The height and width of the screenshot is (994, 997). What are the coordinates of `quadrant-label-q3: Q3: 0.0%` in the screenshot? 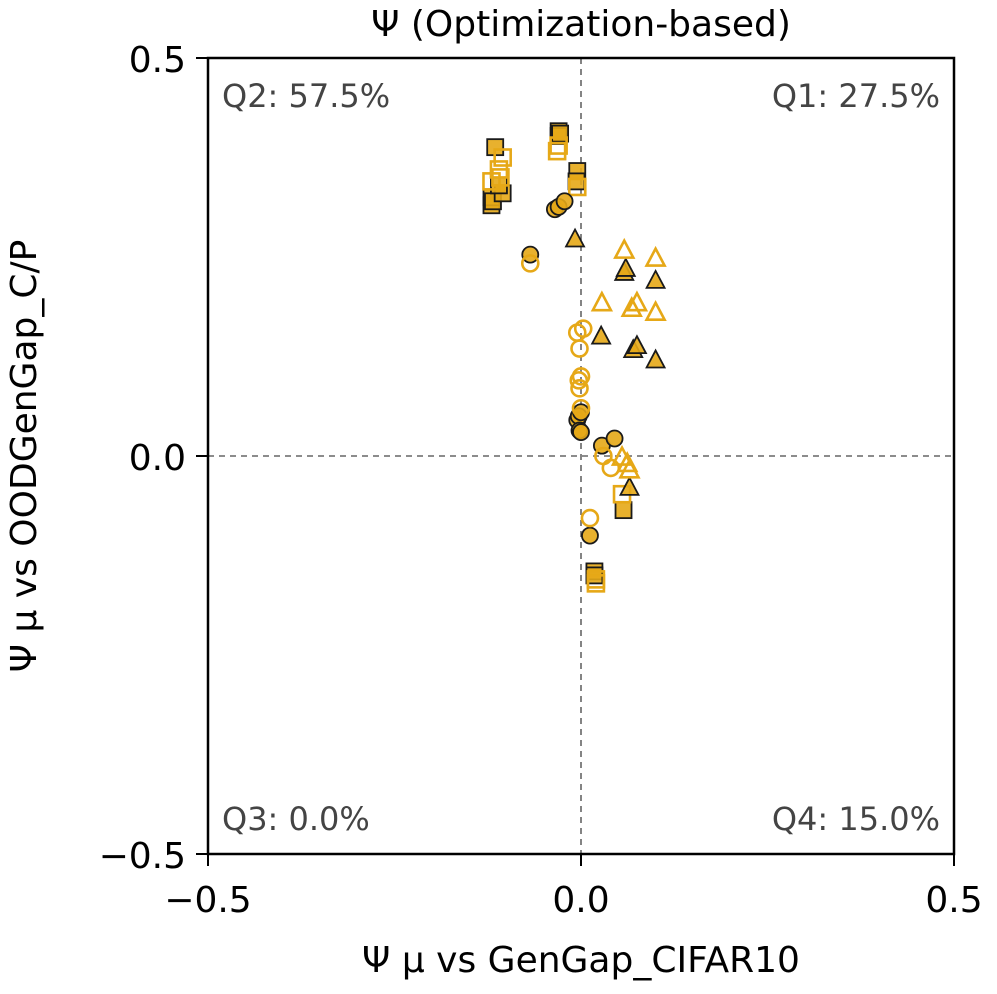 It's located at (296, 819).